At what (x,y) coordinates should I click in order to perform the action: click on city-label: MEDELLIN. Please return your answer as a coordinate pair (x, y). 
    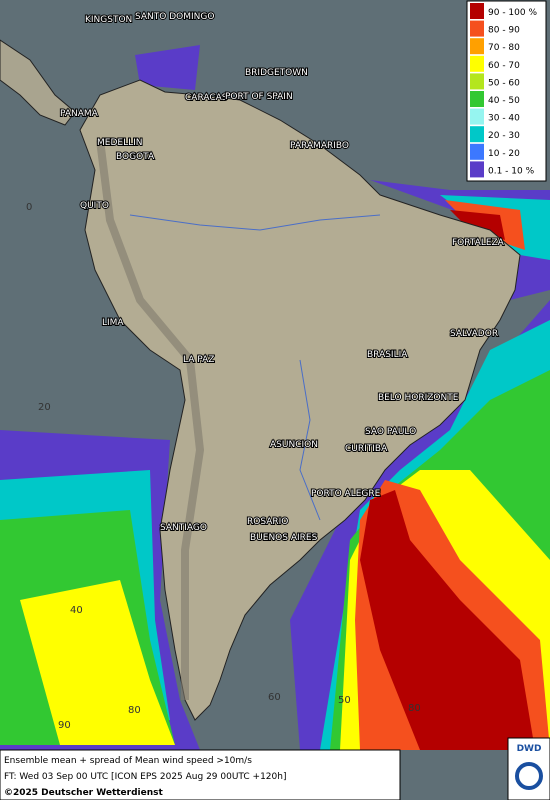
    Looking at the image, I should click on (119, 143).